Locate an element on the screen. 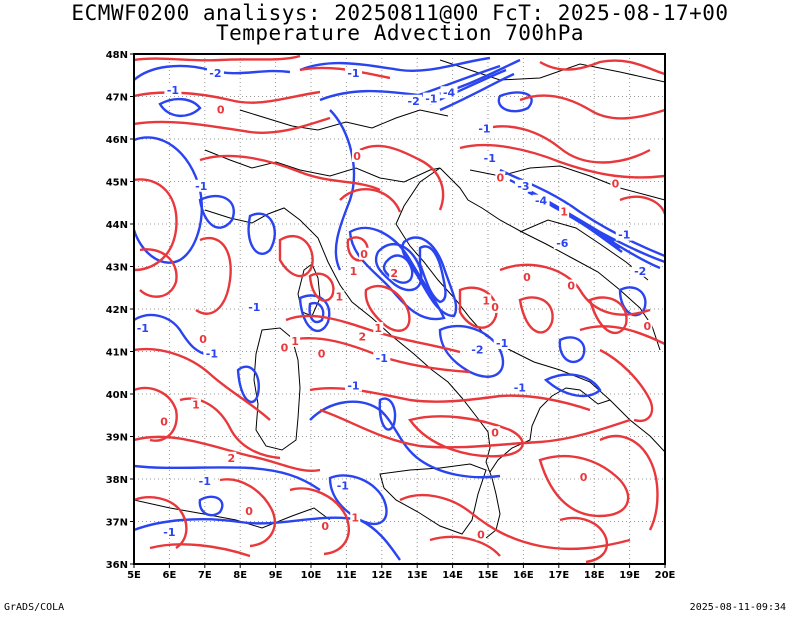 Image resolution: width=800 pixels, height=618 pixels. map-title-line-2: Temperature Advection 700hPa is located at coordinates (399, 33).